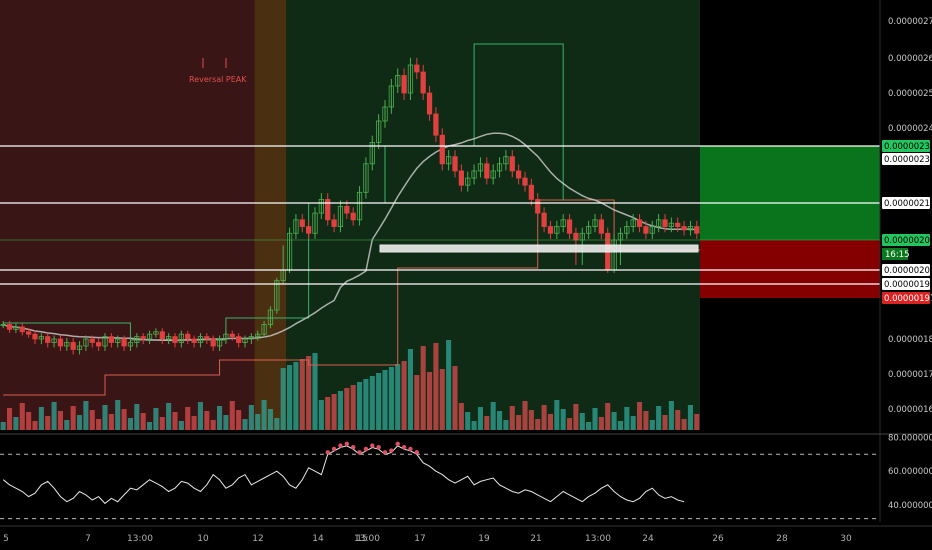  Describe the element at coordinates (535, 539) in the screenshot. I see `time-tick-label: 21` at that location.